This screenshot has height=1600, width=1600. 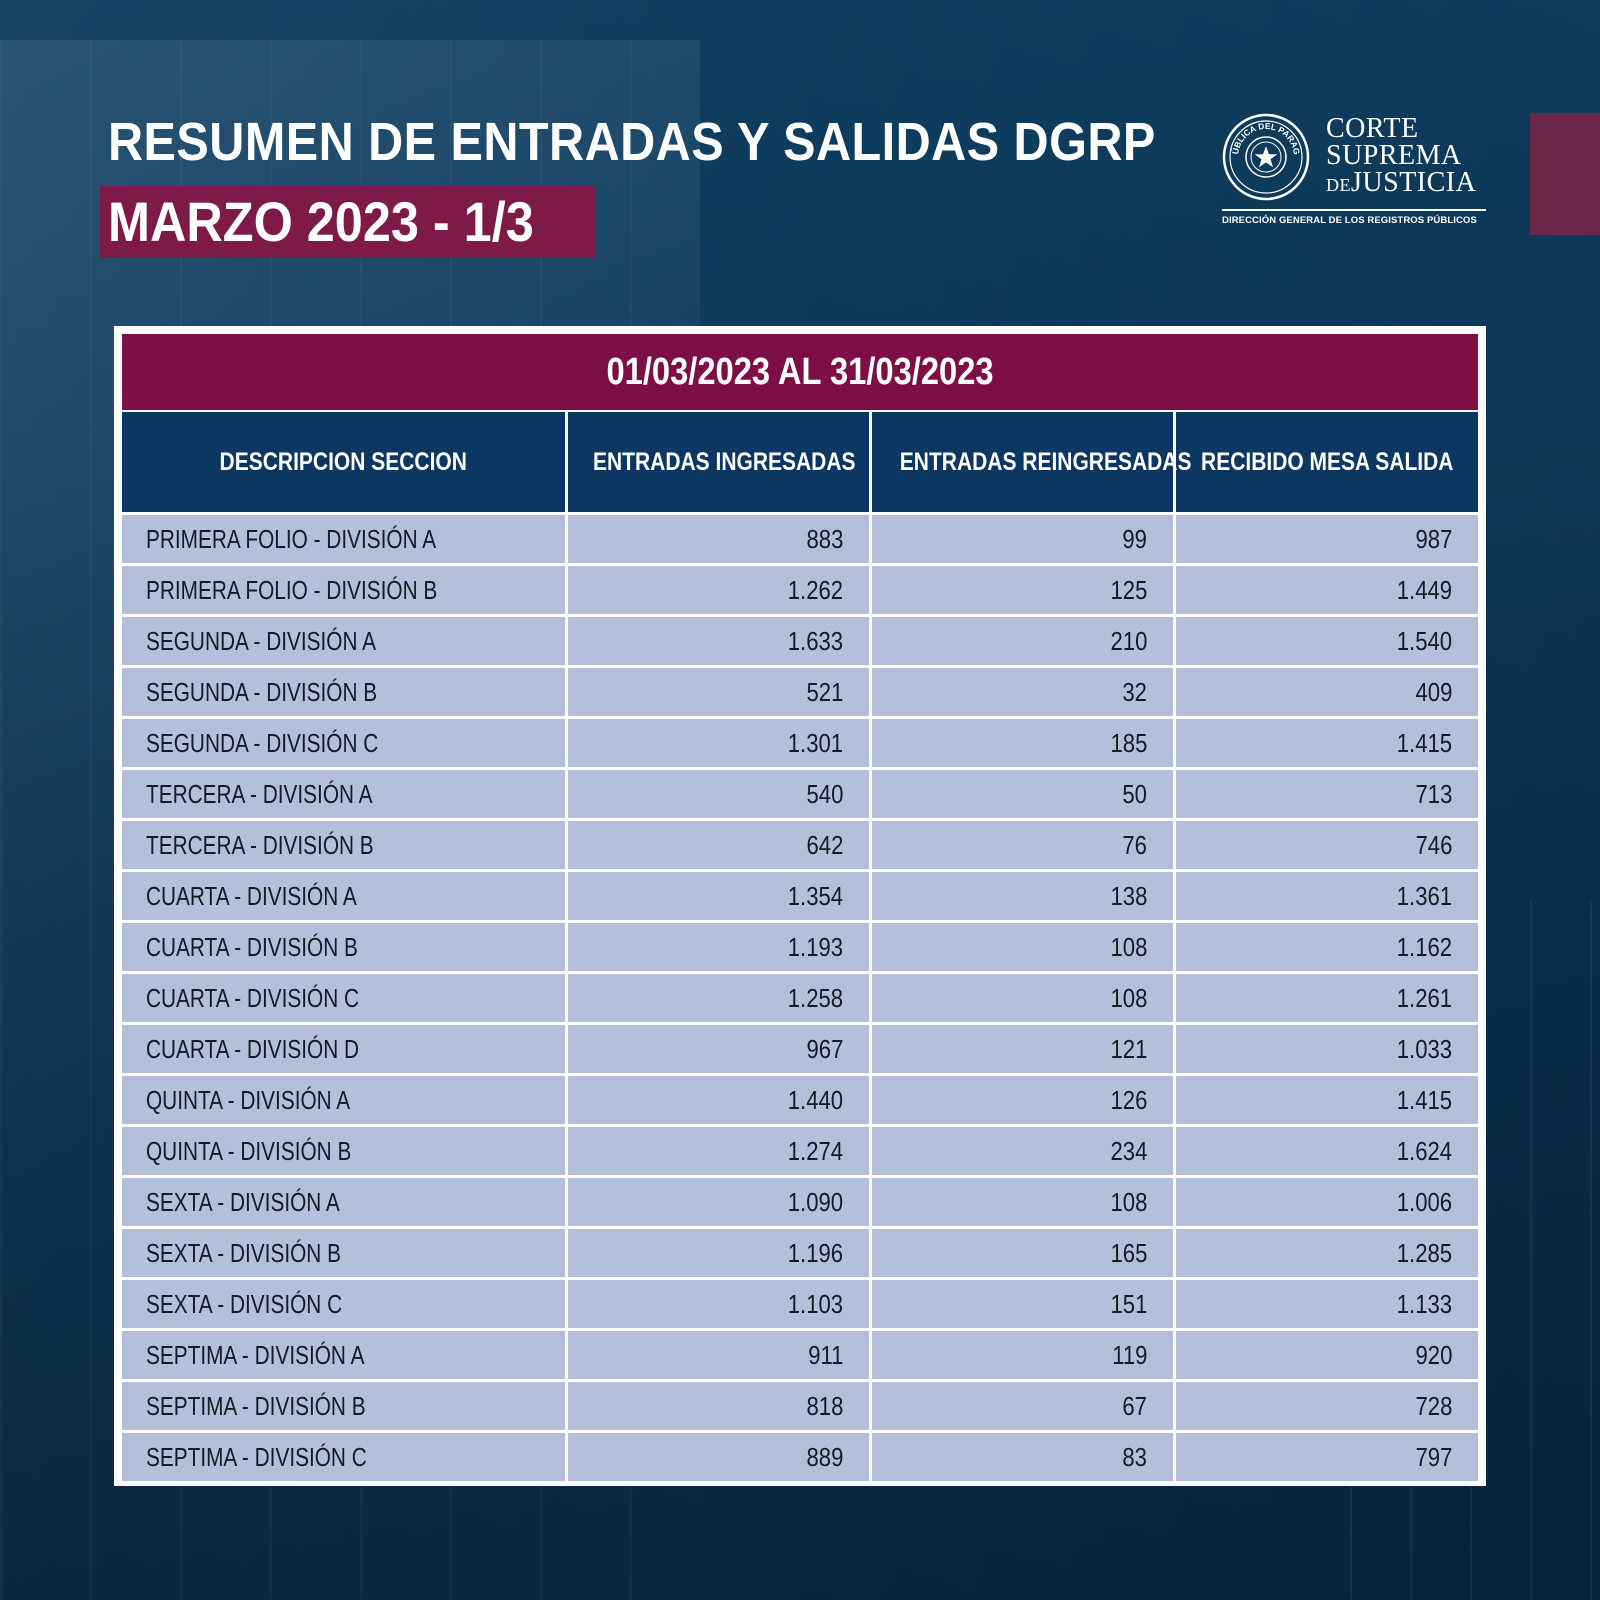 I want to click on cell-descripcion: CUARTA - DIVISIÓN B, so click(x=345, y=948).